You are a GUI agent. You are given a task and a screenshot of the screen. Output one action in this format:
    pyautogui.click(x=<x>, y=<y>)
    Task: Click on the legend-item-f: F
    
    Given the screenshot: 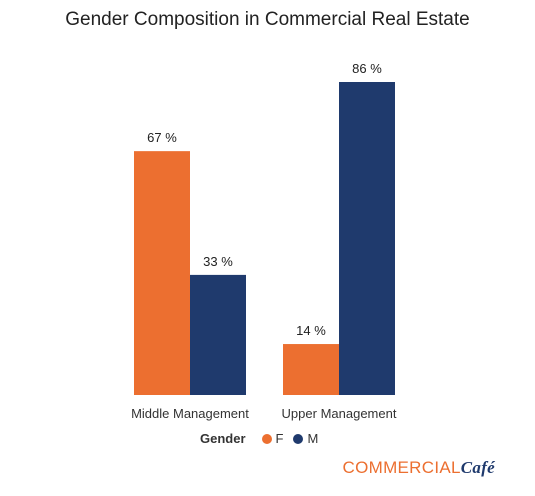 What is the action you would take?
    pyautogui.click(x=272, y=438)
    